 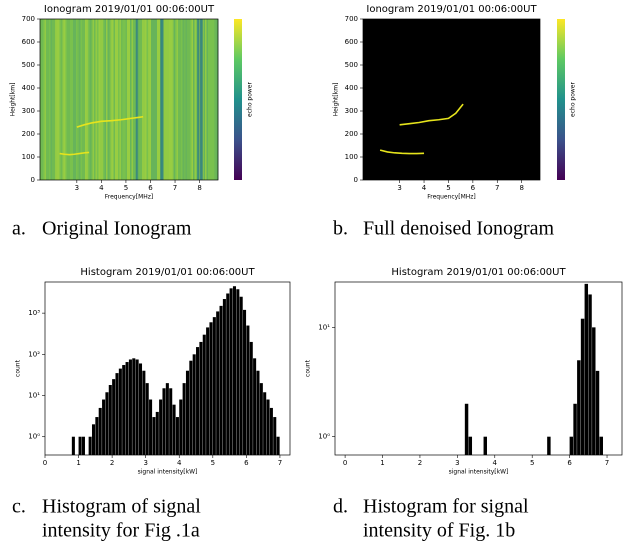 I want to click on x-axis-label: Frequency[MHz], so click(x=129, y=197).